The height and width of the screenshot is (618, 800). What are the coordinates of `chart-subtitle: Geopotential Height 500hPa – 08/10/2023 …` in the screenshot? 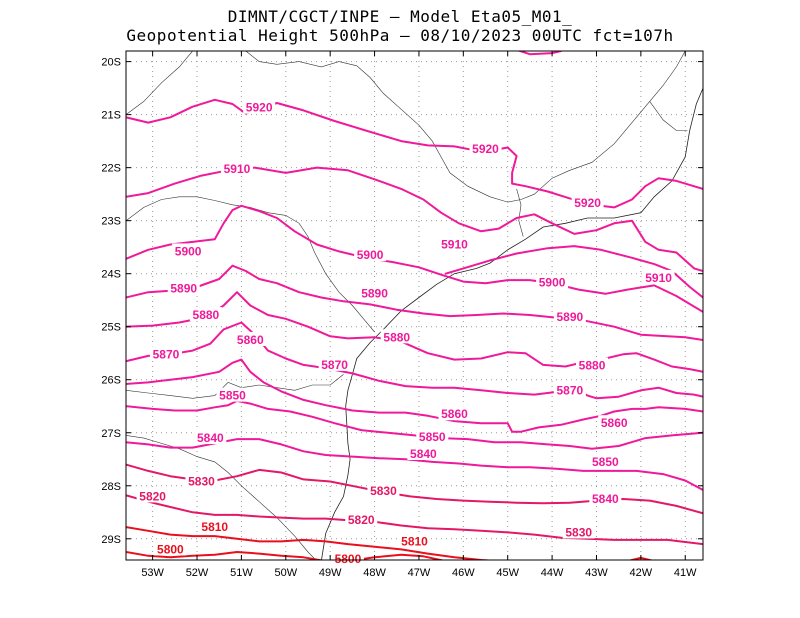 It's located at (400, 35).